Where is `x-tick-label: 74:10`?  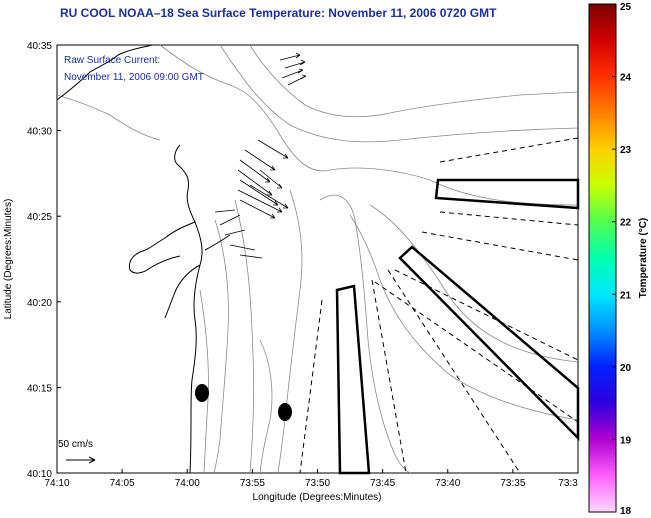
x-tick-label: 74:10 is located at coordinates (56, 483).